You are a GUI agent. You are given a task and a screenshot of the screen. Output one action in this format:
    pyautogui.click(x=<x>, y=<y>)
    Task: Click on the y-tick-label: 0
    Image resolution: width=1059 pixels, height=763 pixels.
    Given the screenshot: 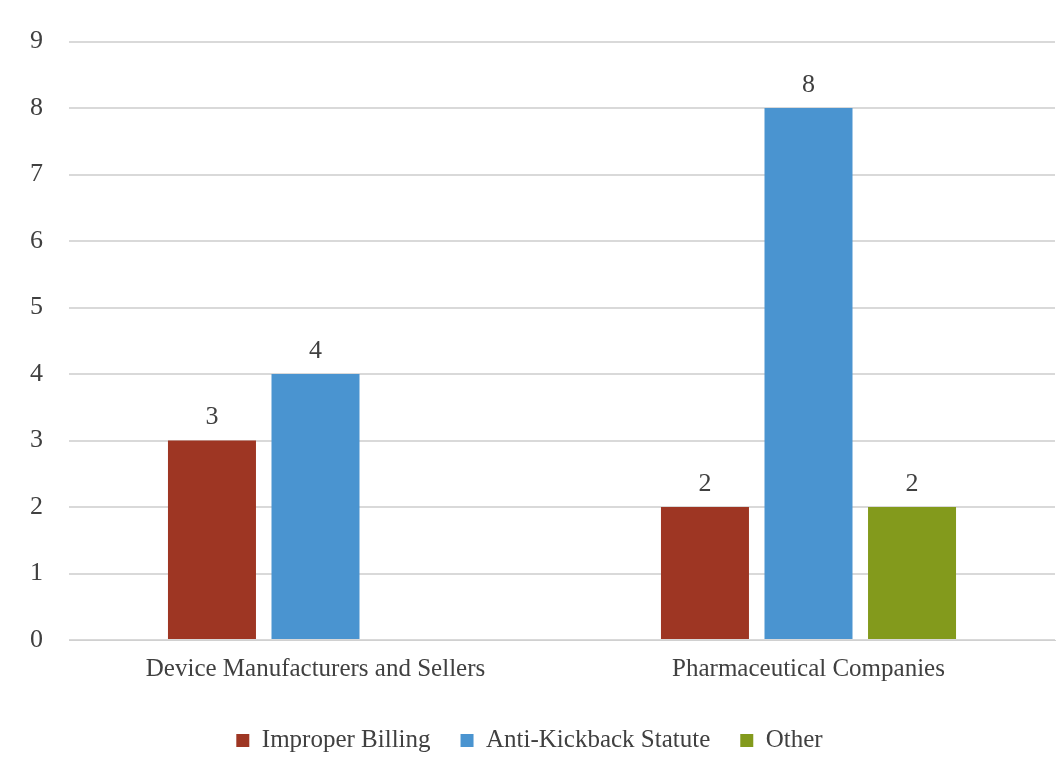 What is the action you would take?
    pyautogui.click(x=36, y=638)
    